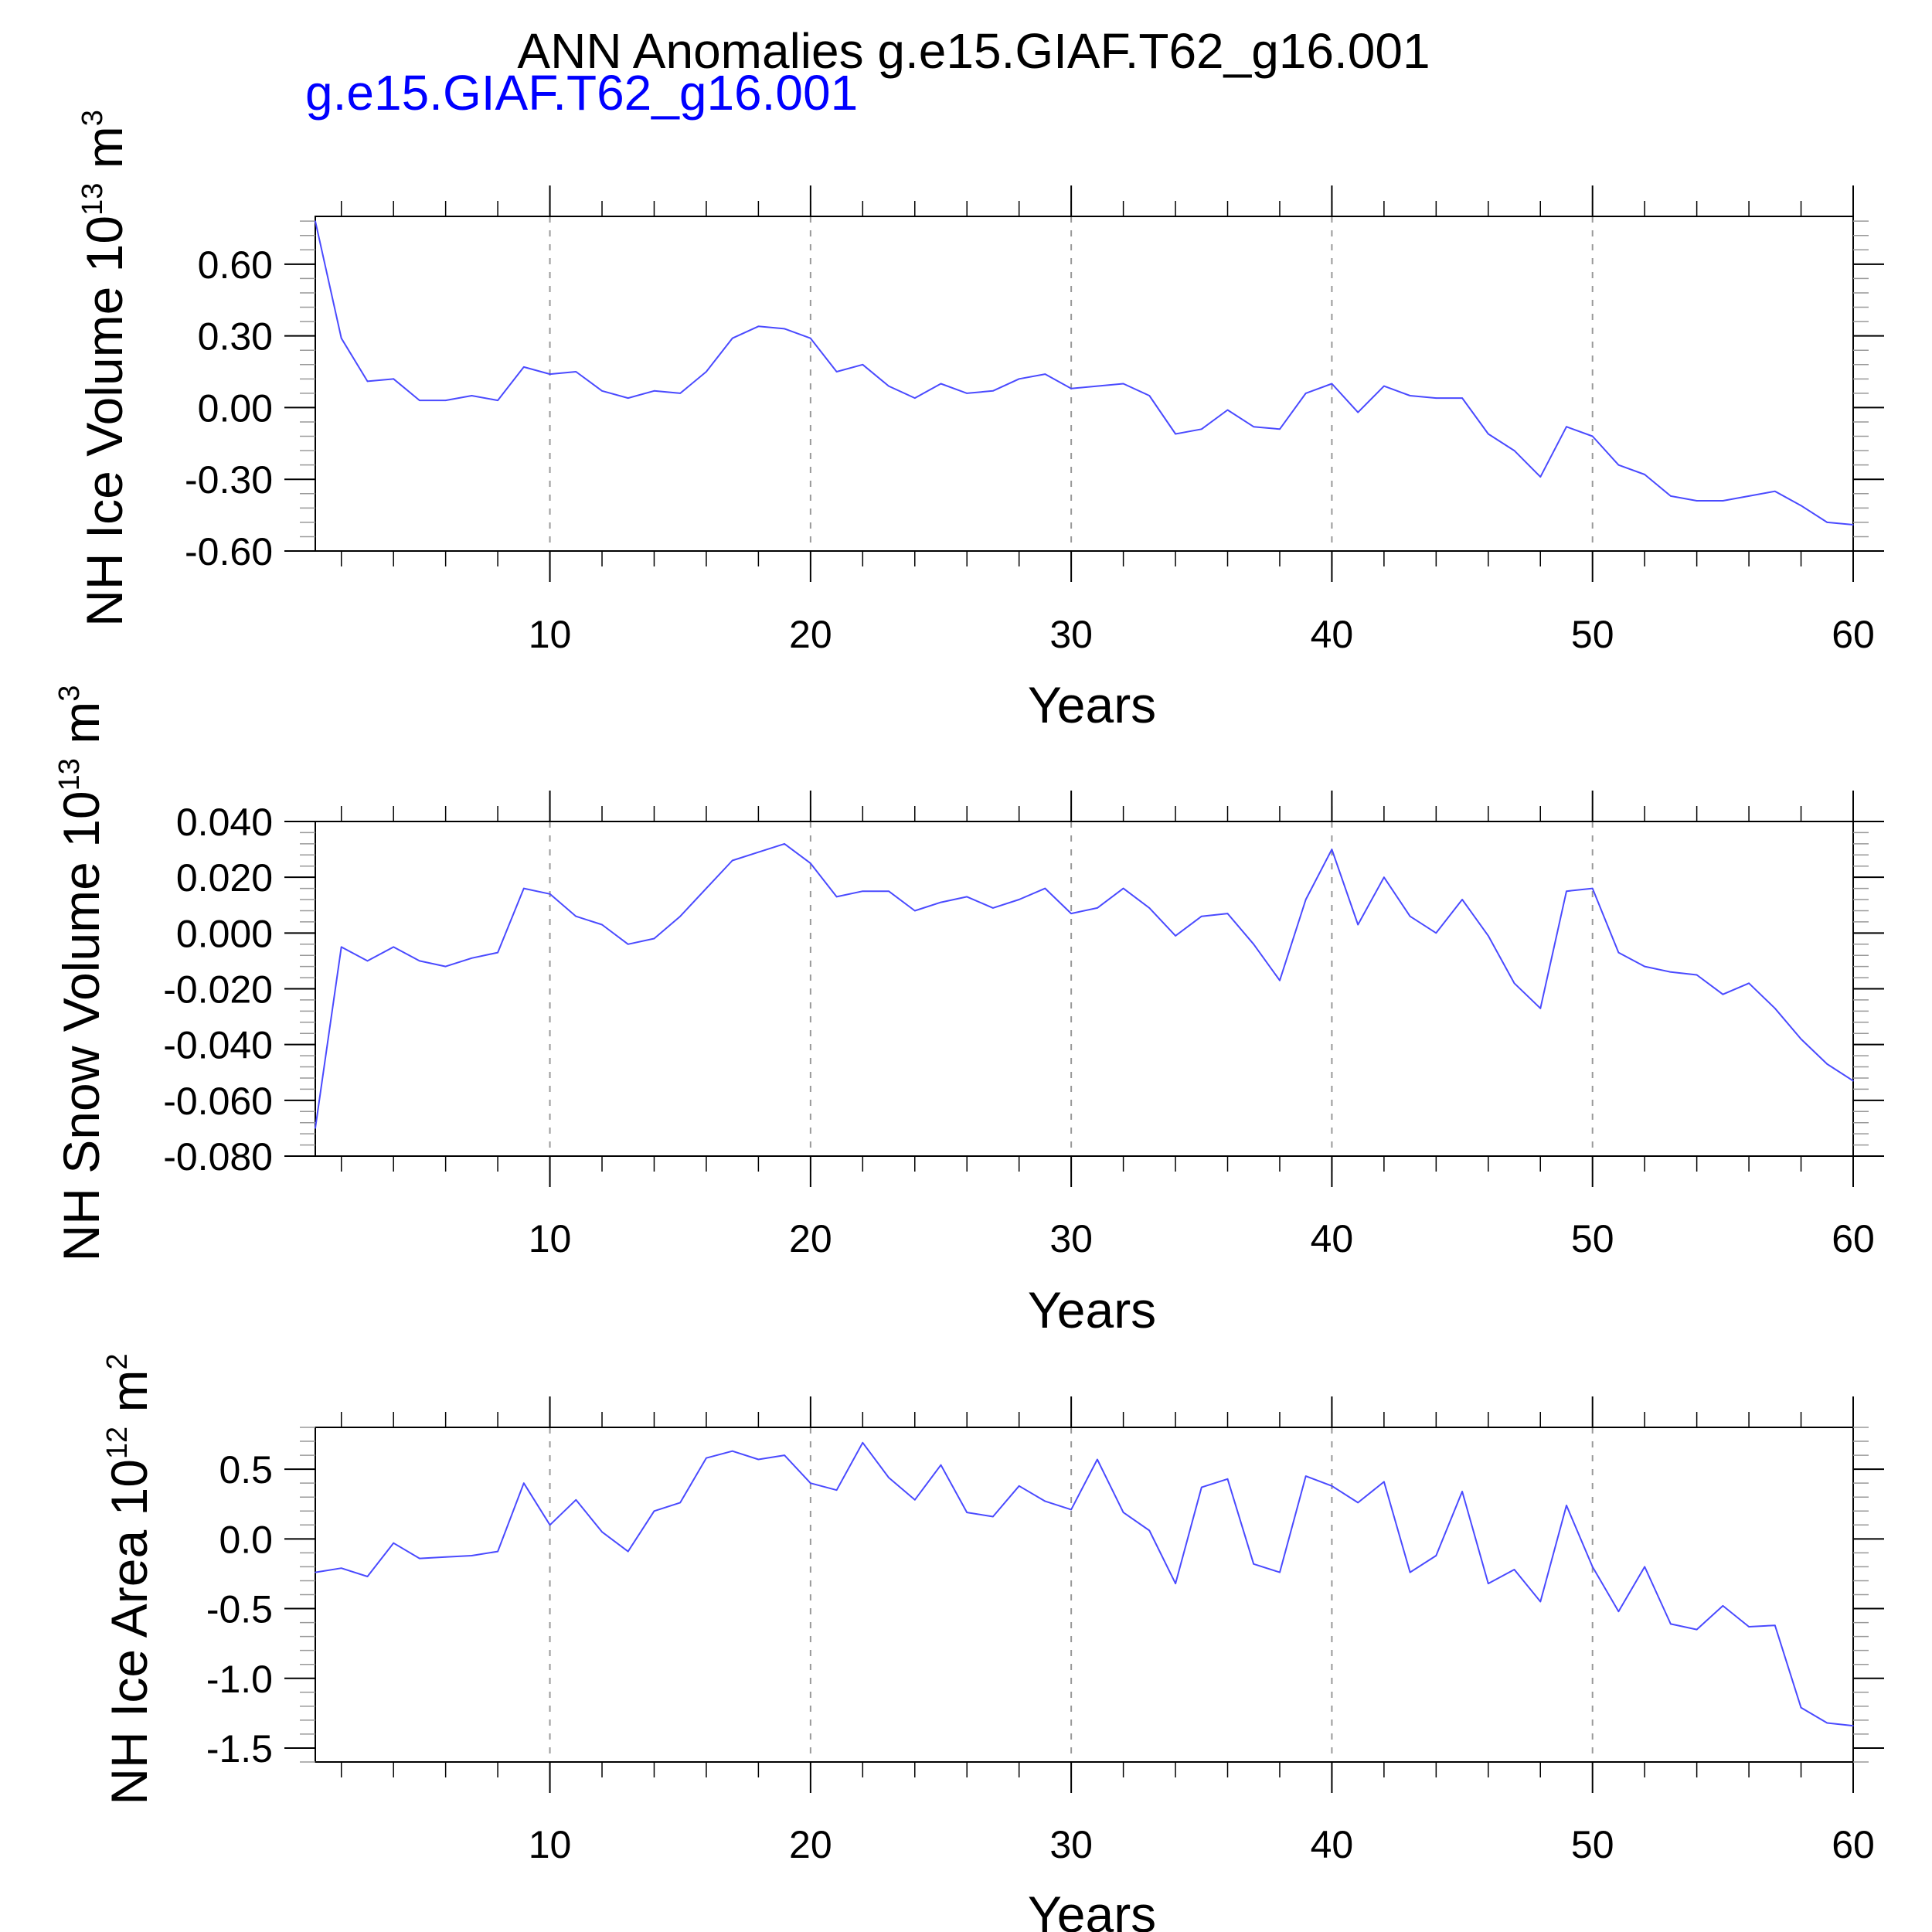  I want to click on y-tick-label: 0.30, so click(236, 337).